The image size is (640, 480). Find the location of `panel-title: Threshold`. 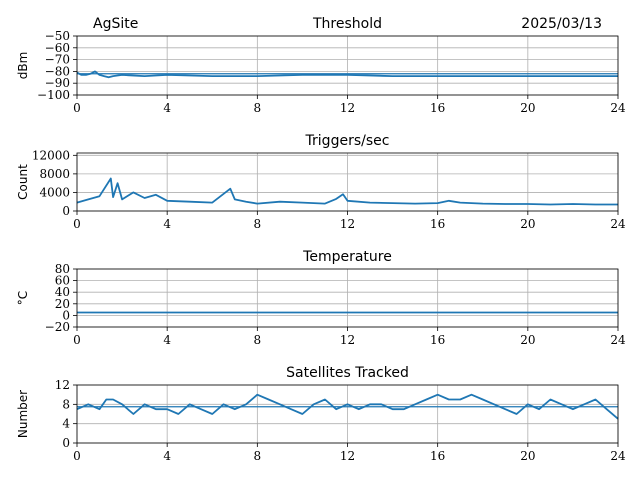

panel-title: Threshold is located at coordinates (347, 24).